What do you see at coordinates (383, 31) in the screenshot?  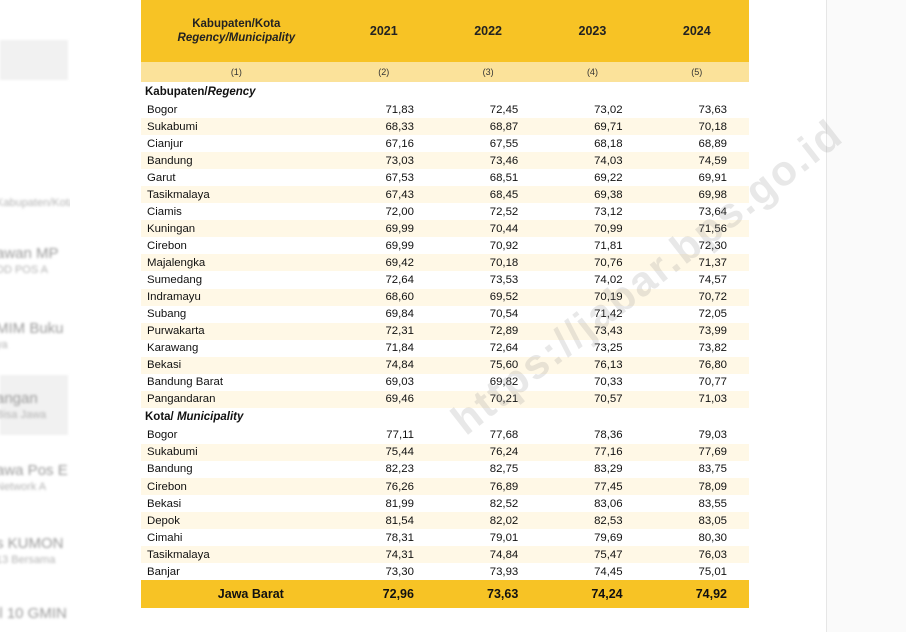 I see `header-year: 2021` at bounding box center [383, 31].